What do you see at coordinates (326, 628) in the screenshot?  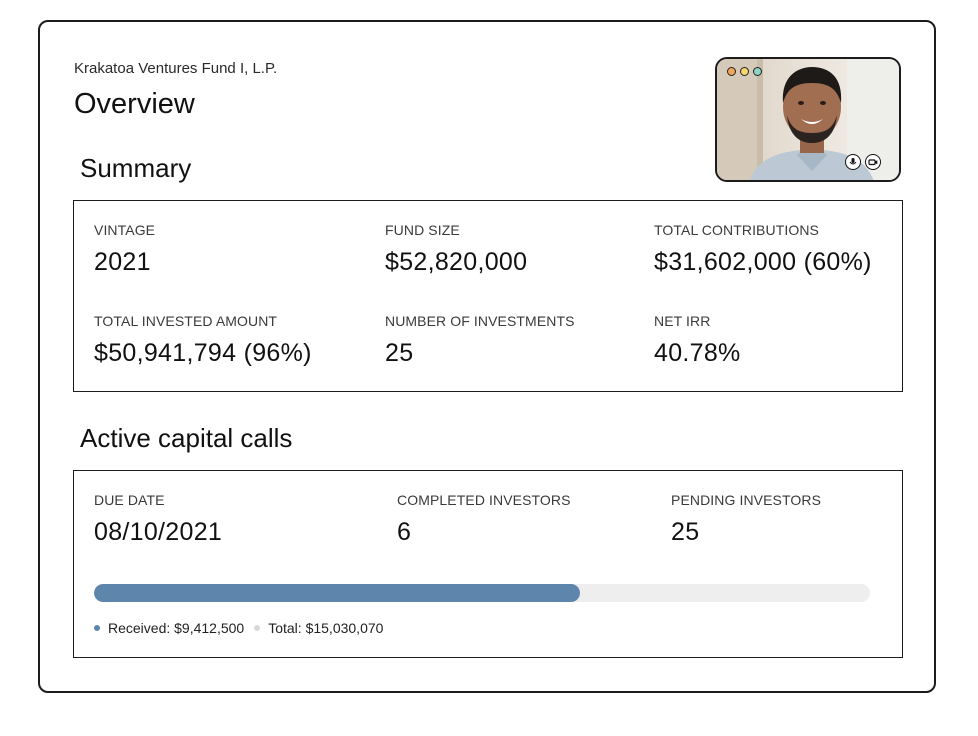 I see `legend-total-label: Total: $15,030,070` at bounding box center [326, 628].